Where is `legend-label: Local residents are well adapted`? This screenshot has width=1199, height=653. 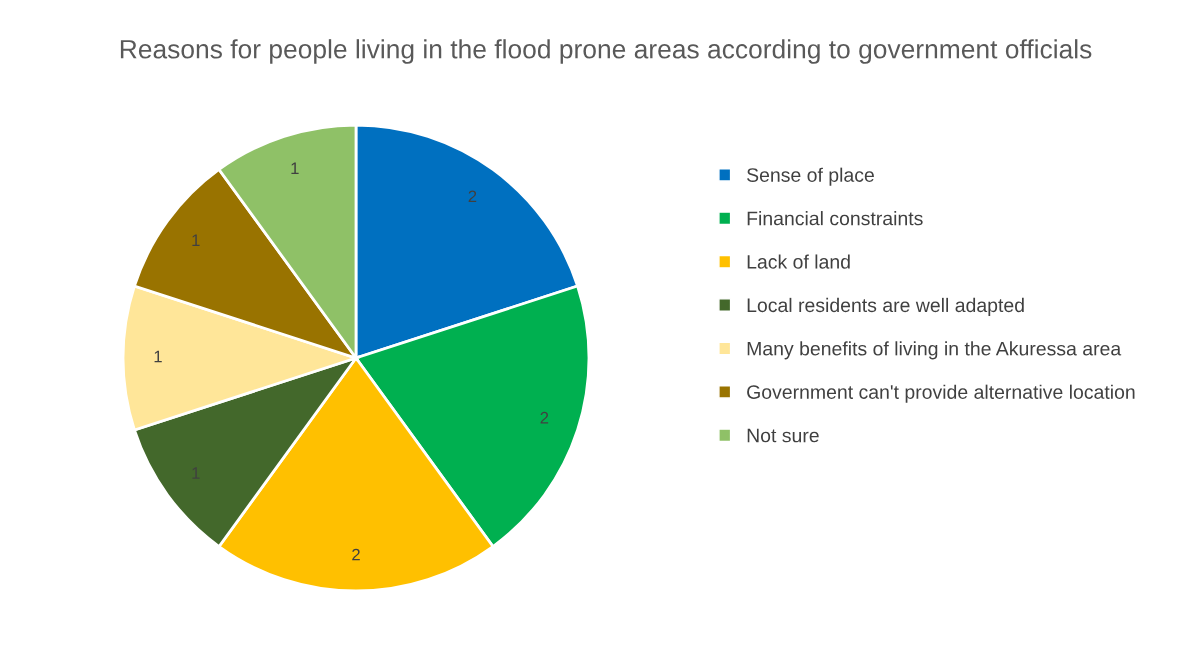
legend-label: Local residents are well adapted is located at coordinates (885, 306).